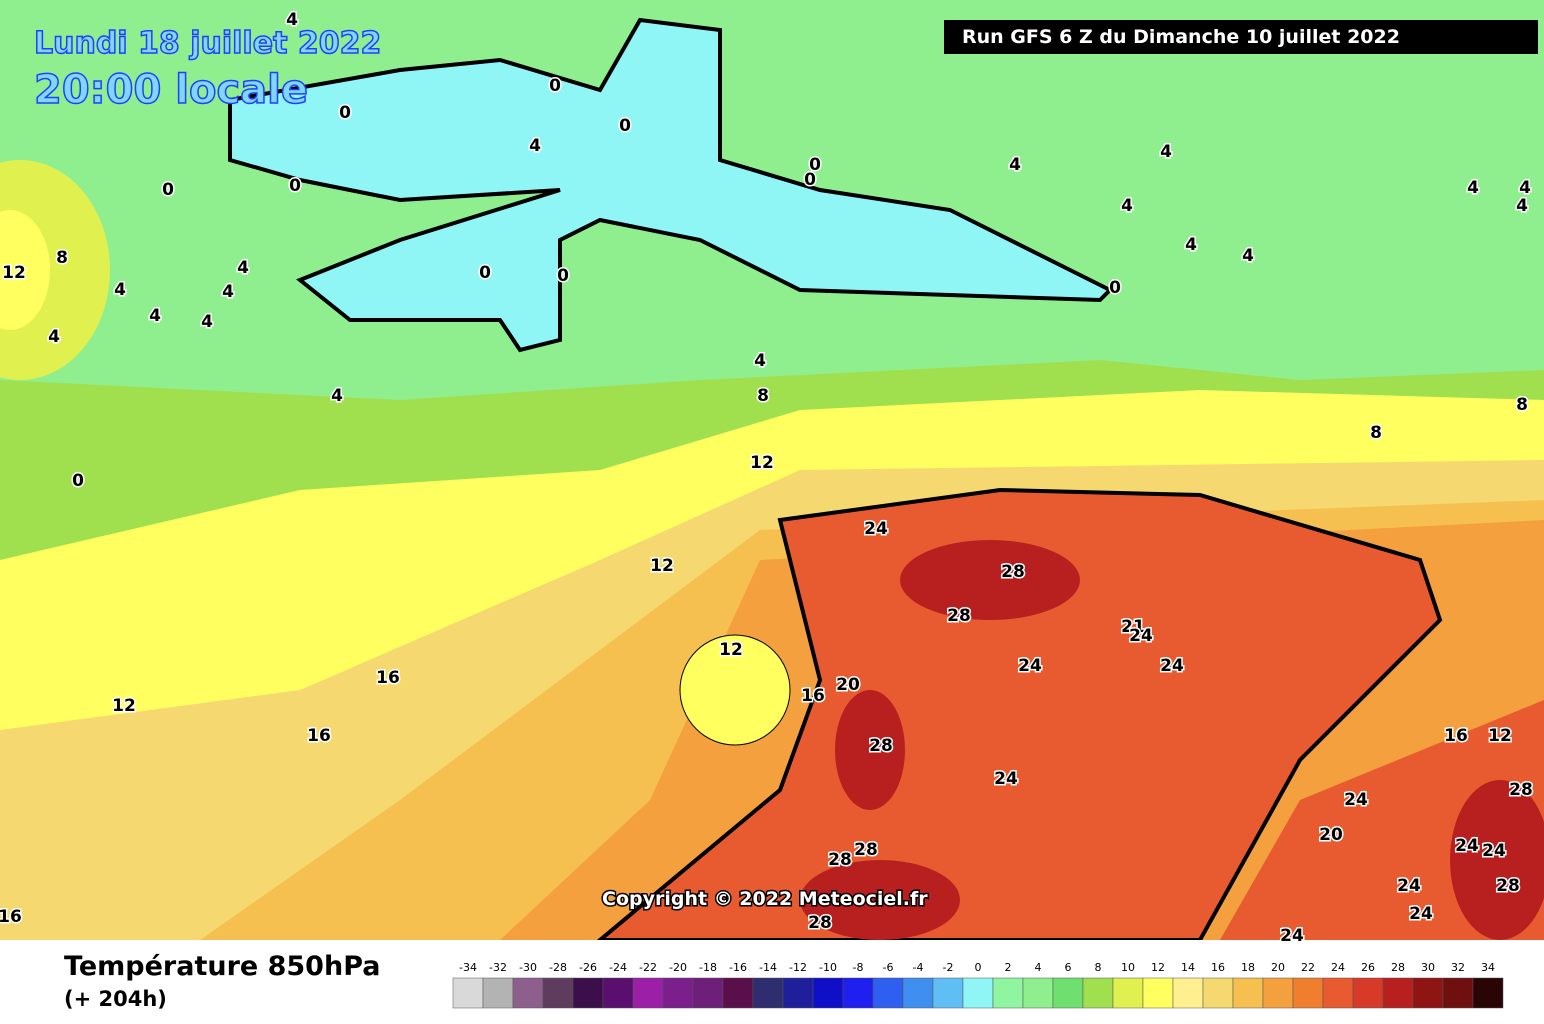 Image resolution: width=1544 pixels, height=1024 pixels. Describe the element at coordinates (1008, 967) in the screenshot. I see `color-tick-label: 2` at that location.